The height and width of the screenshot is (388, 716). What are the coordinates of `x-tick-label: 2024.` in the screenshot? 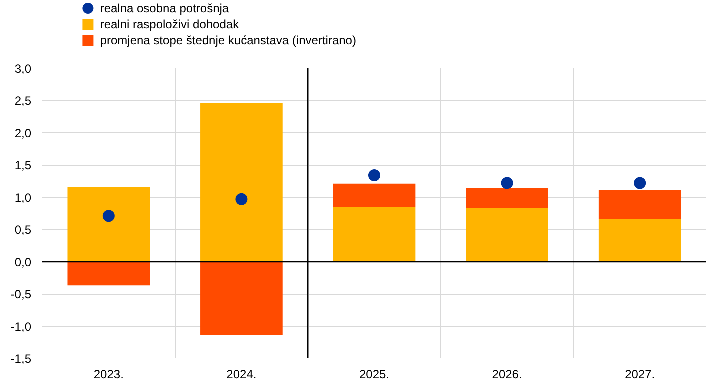 It's located at (241, 375).